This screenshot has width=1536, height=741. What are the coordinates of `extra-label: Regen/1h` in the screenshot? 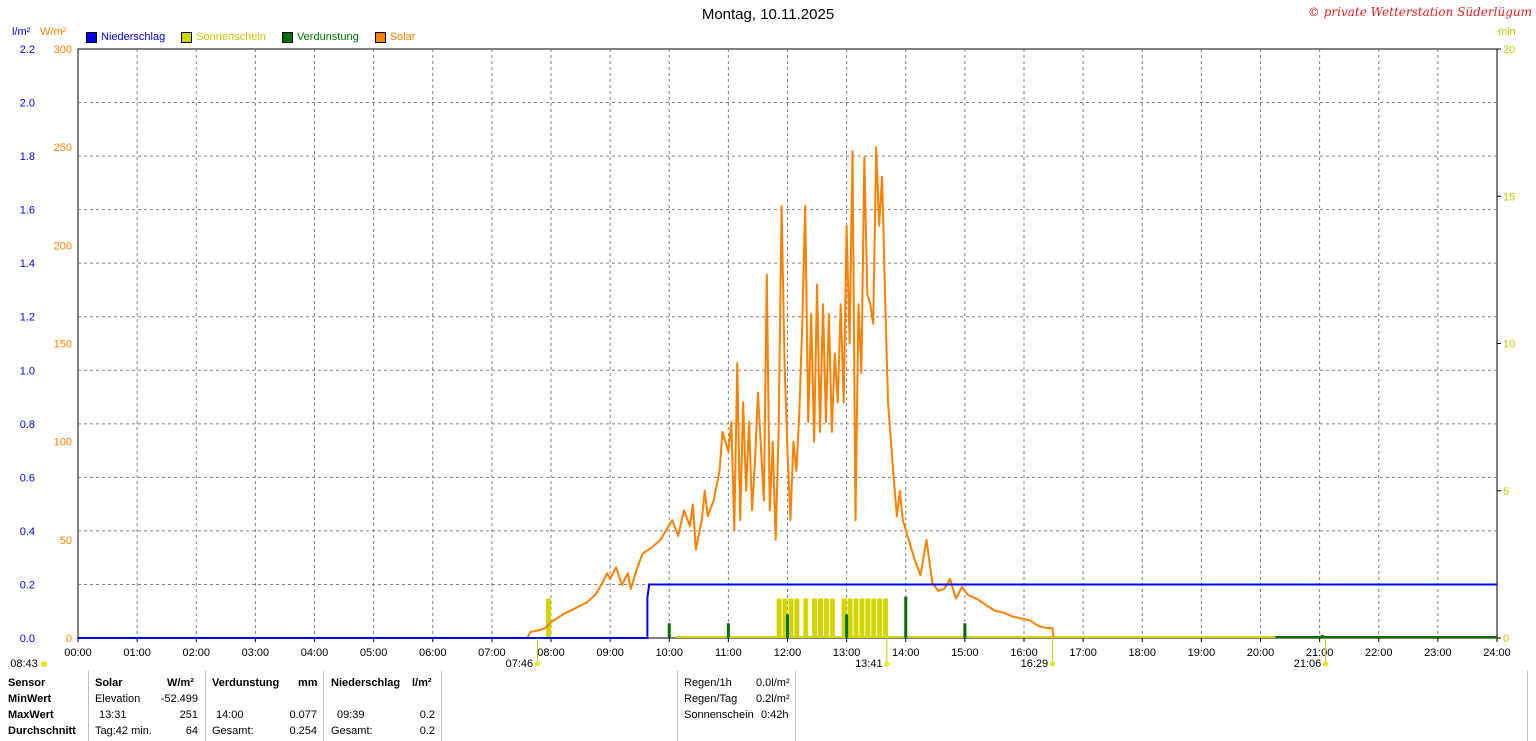 It's located at (708, 683).